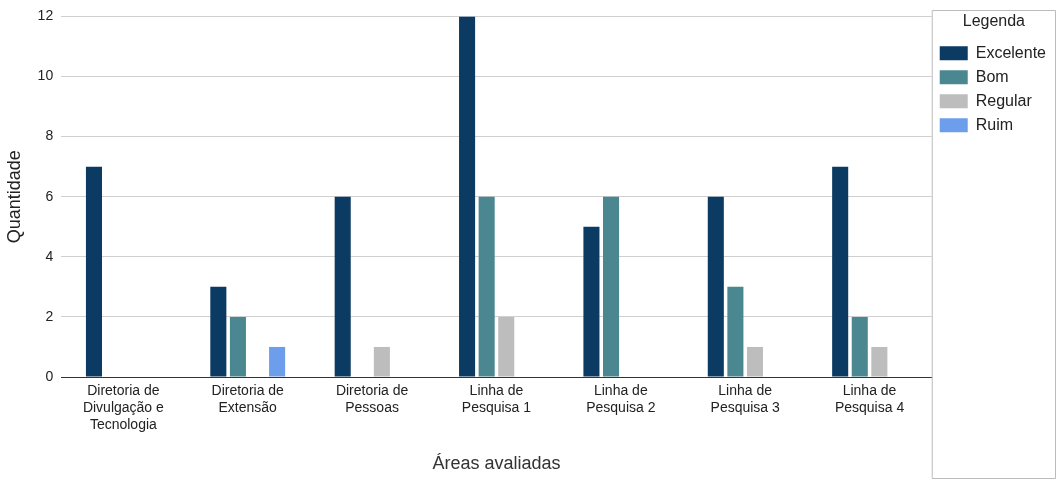 This screenshot has width=1061, height=479. What do you see at coordinates (496, 463) in the screenshot?
I see `x-axis-title: Áreas avaliadas` at bounding box center [496, 463].